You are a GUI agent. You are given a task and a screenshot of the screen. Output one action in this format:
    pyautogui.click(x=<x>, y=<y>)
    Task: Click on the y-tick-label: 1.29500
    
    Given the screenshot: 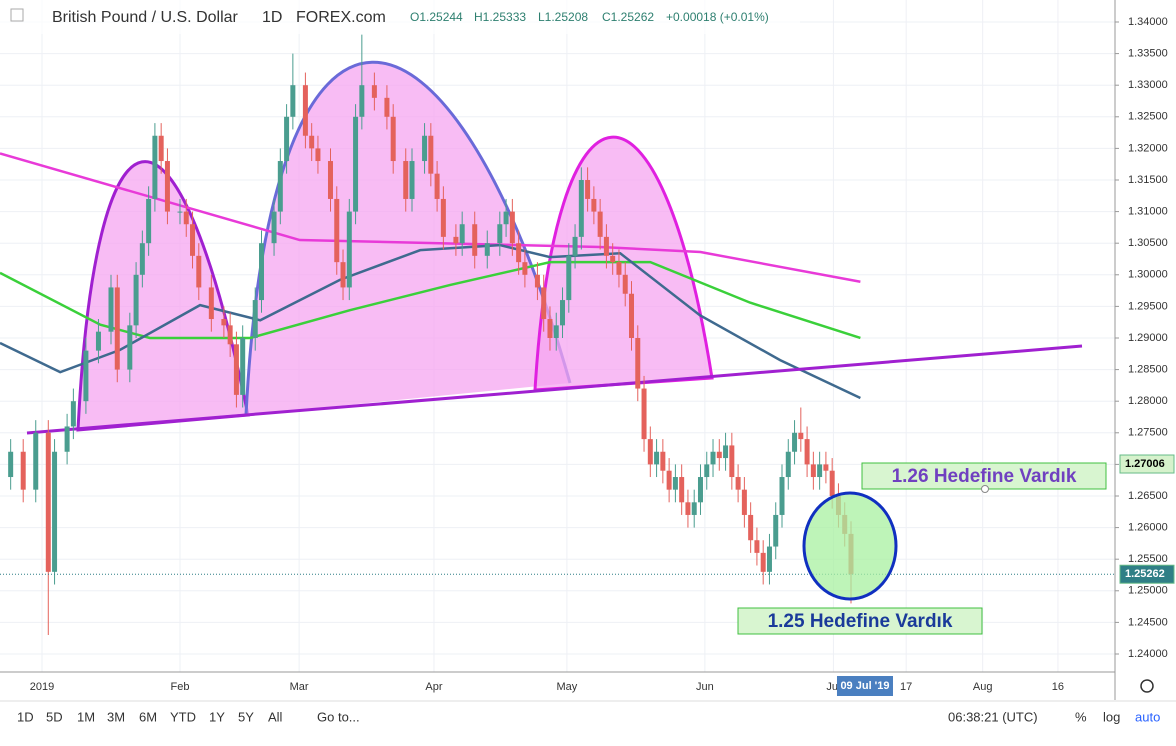 What is the action you would take?
    pyautogui.click(x=1148, y=306)
    